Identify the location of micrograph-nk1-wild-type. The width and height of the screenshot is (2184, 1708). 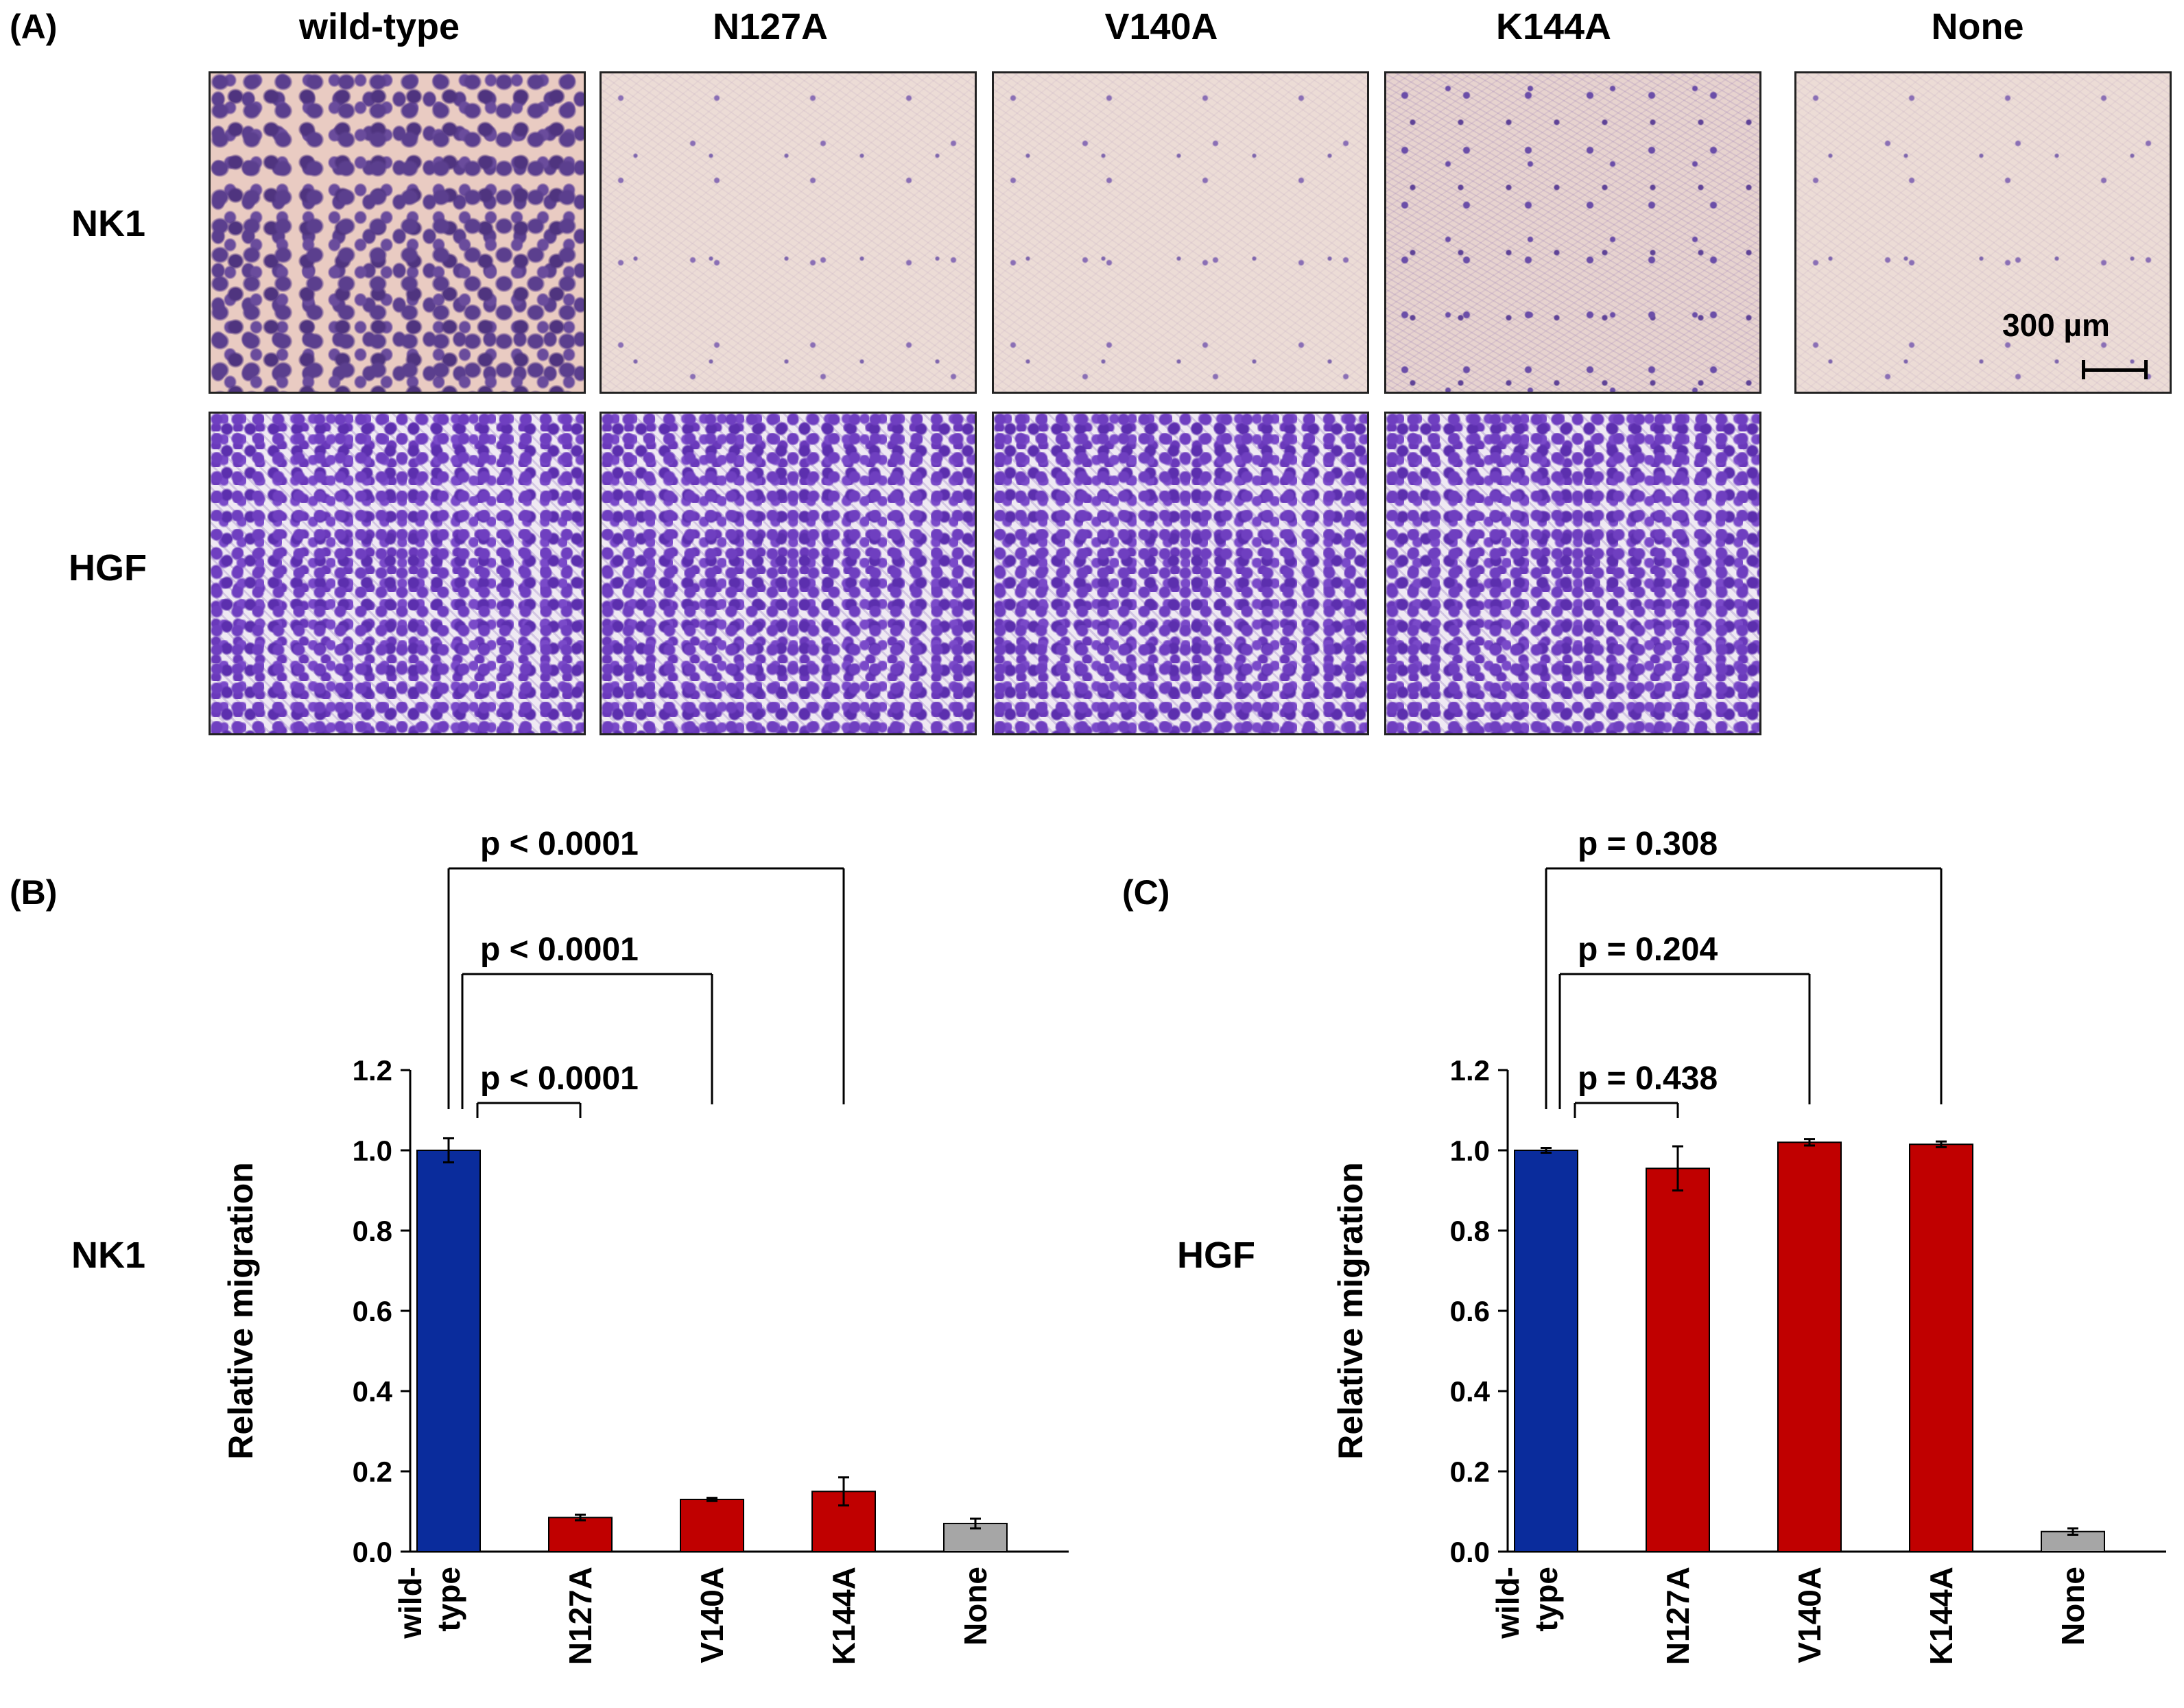
(397, 232).